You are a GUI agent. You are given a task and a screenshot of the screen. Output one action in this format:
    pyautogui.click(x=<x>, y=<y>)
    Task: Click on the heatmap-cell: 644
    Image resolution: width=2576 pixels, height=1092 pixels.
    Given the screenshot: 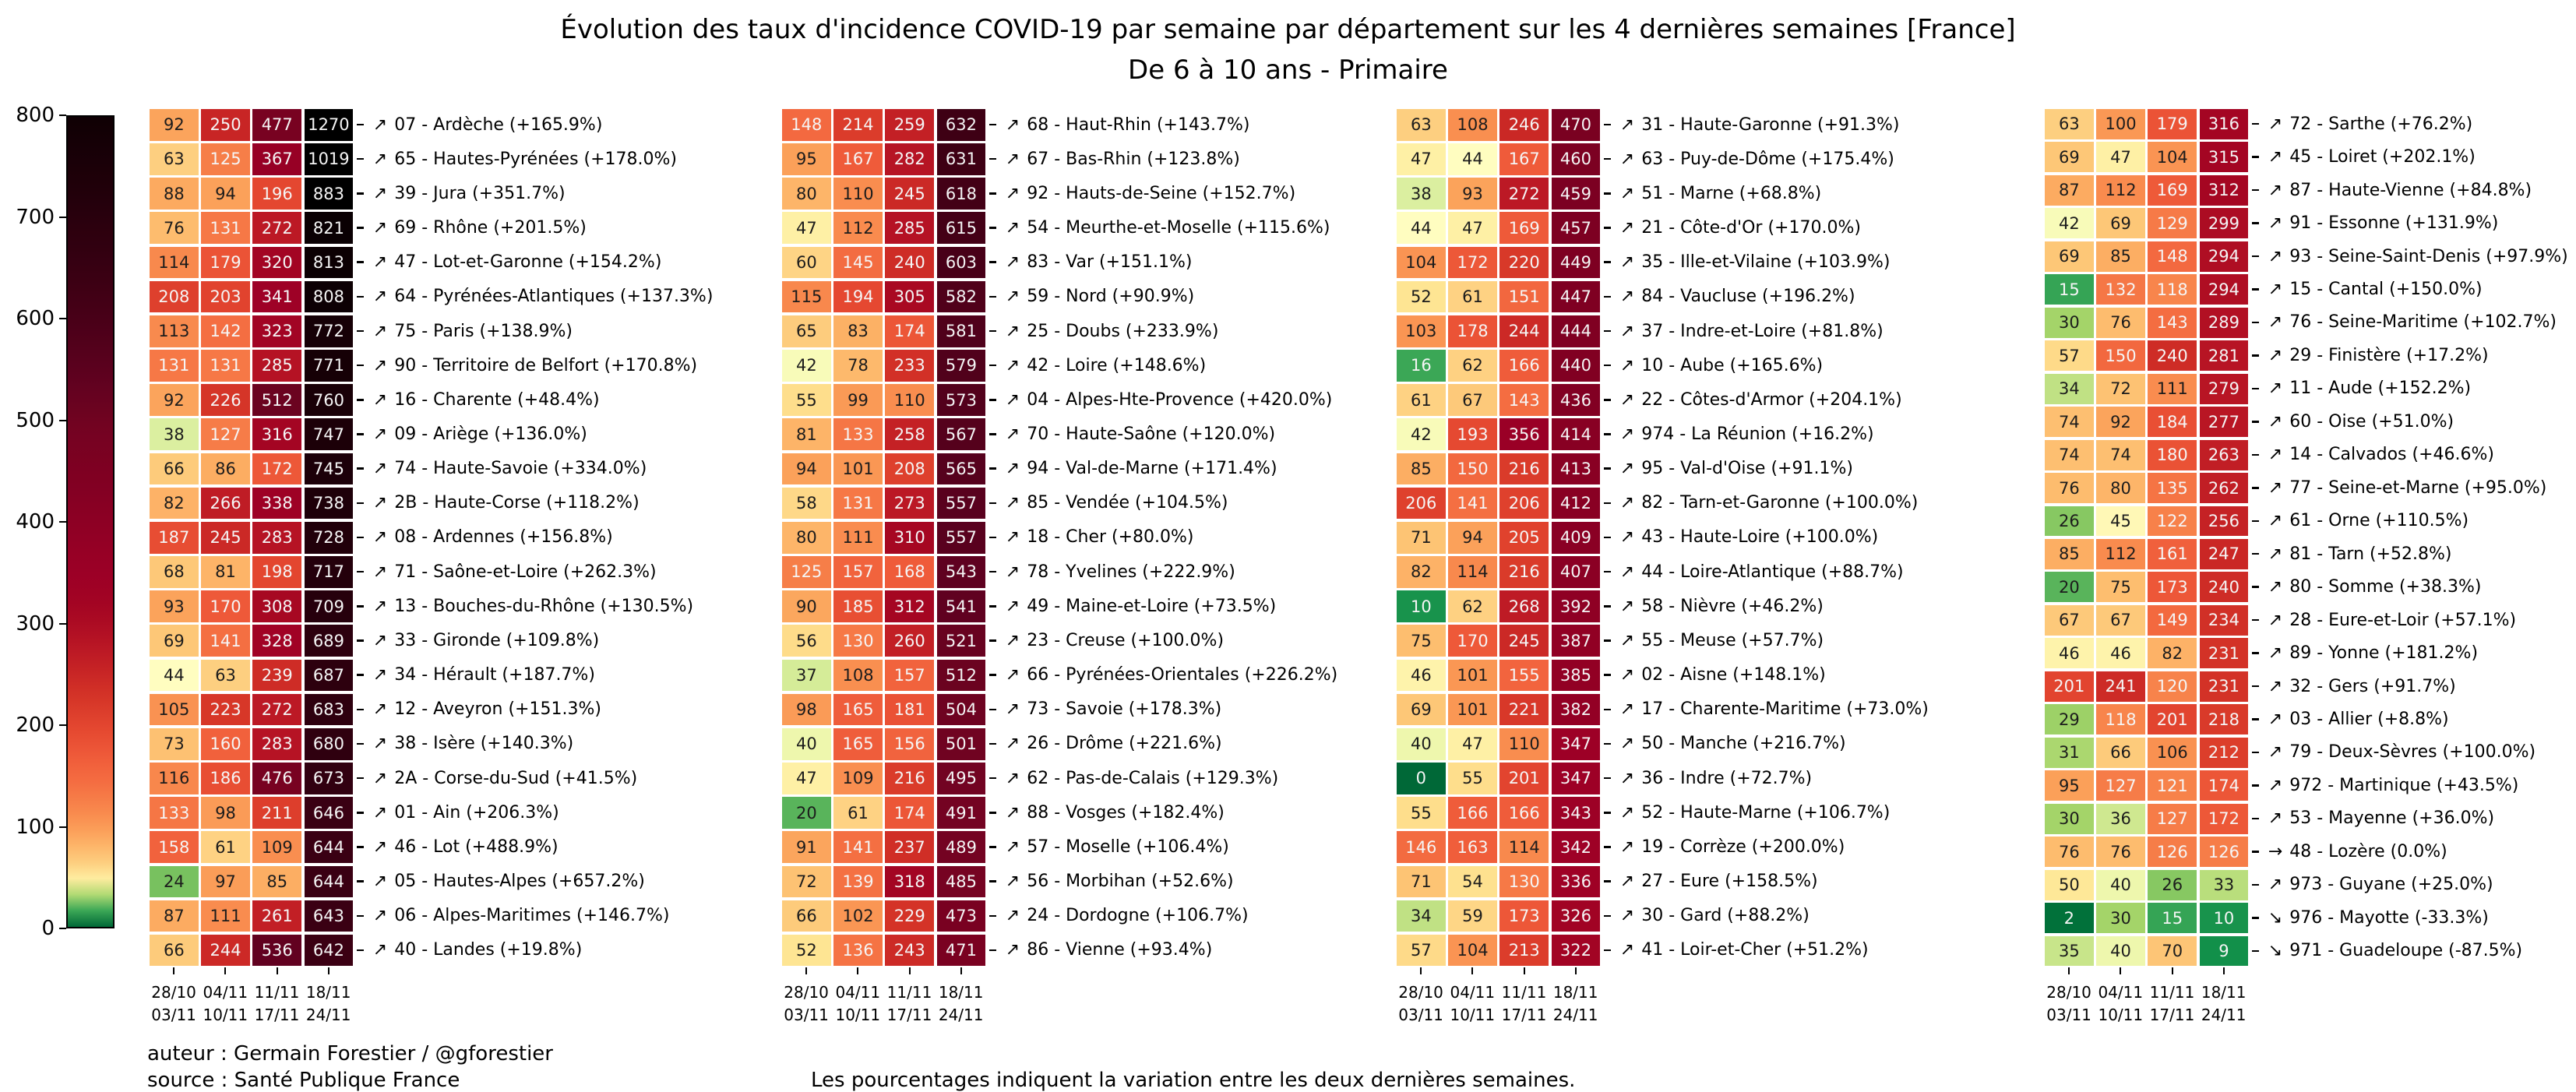 What is the action you would take?
    pyautogui.click(x=328, y=847)
    